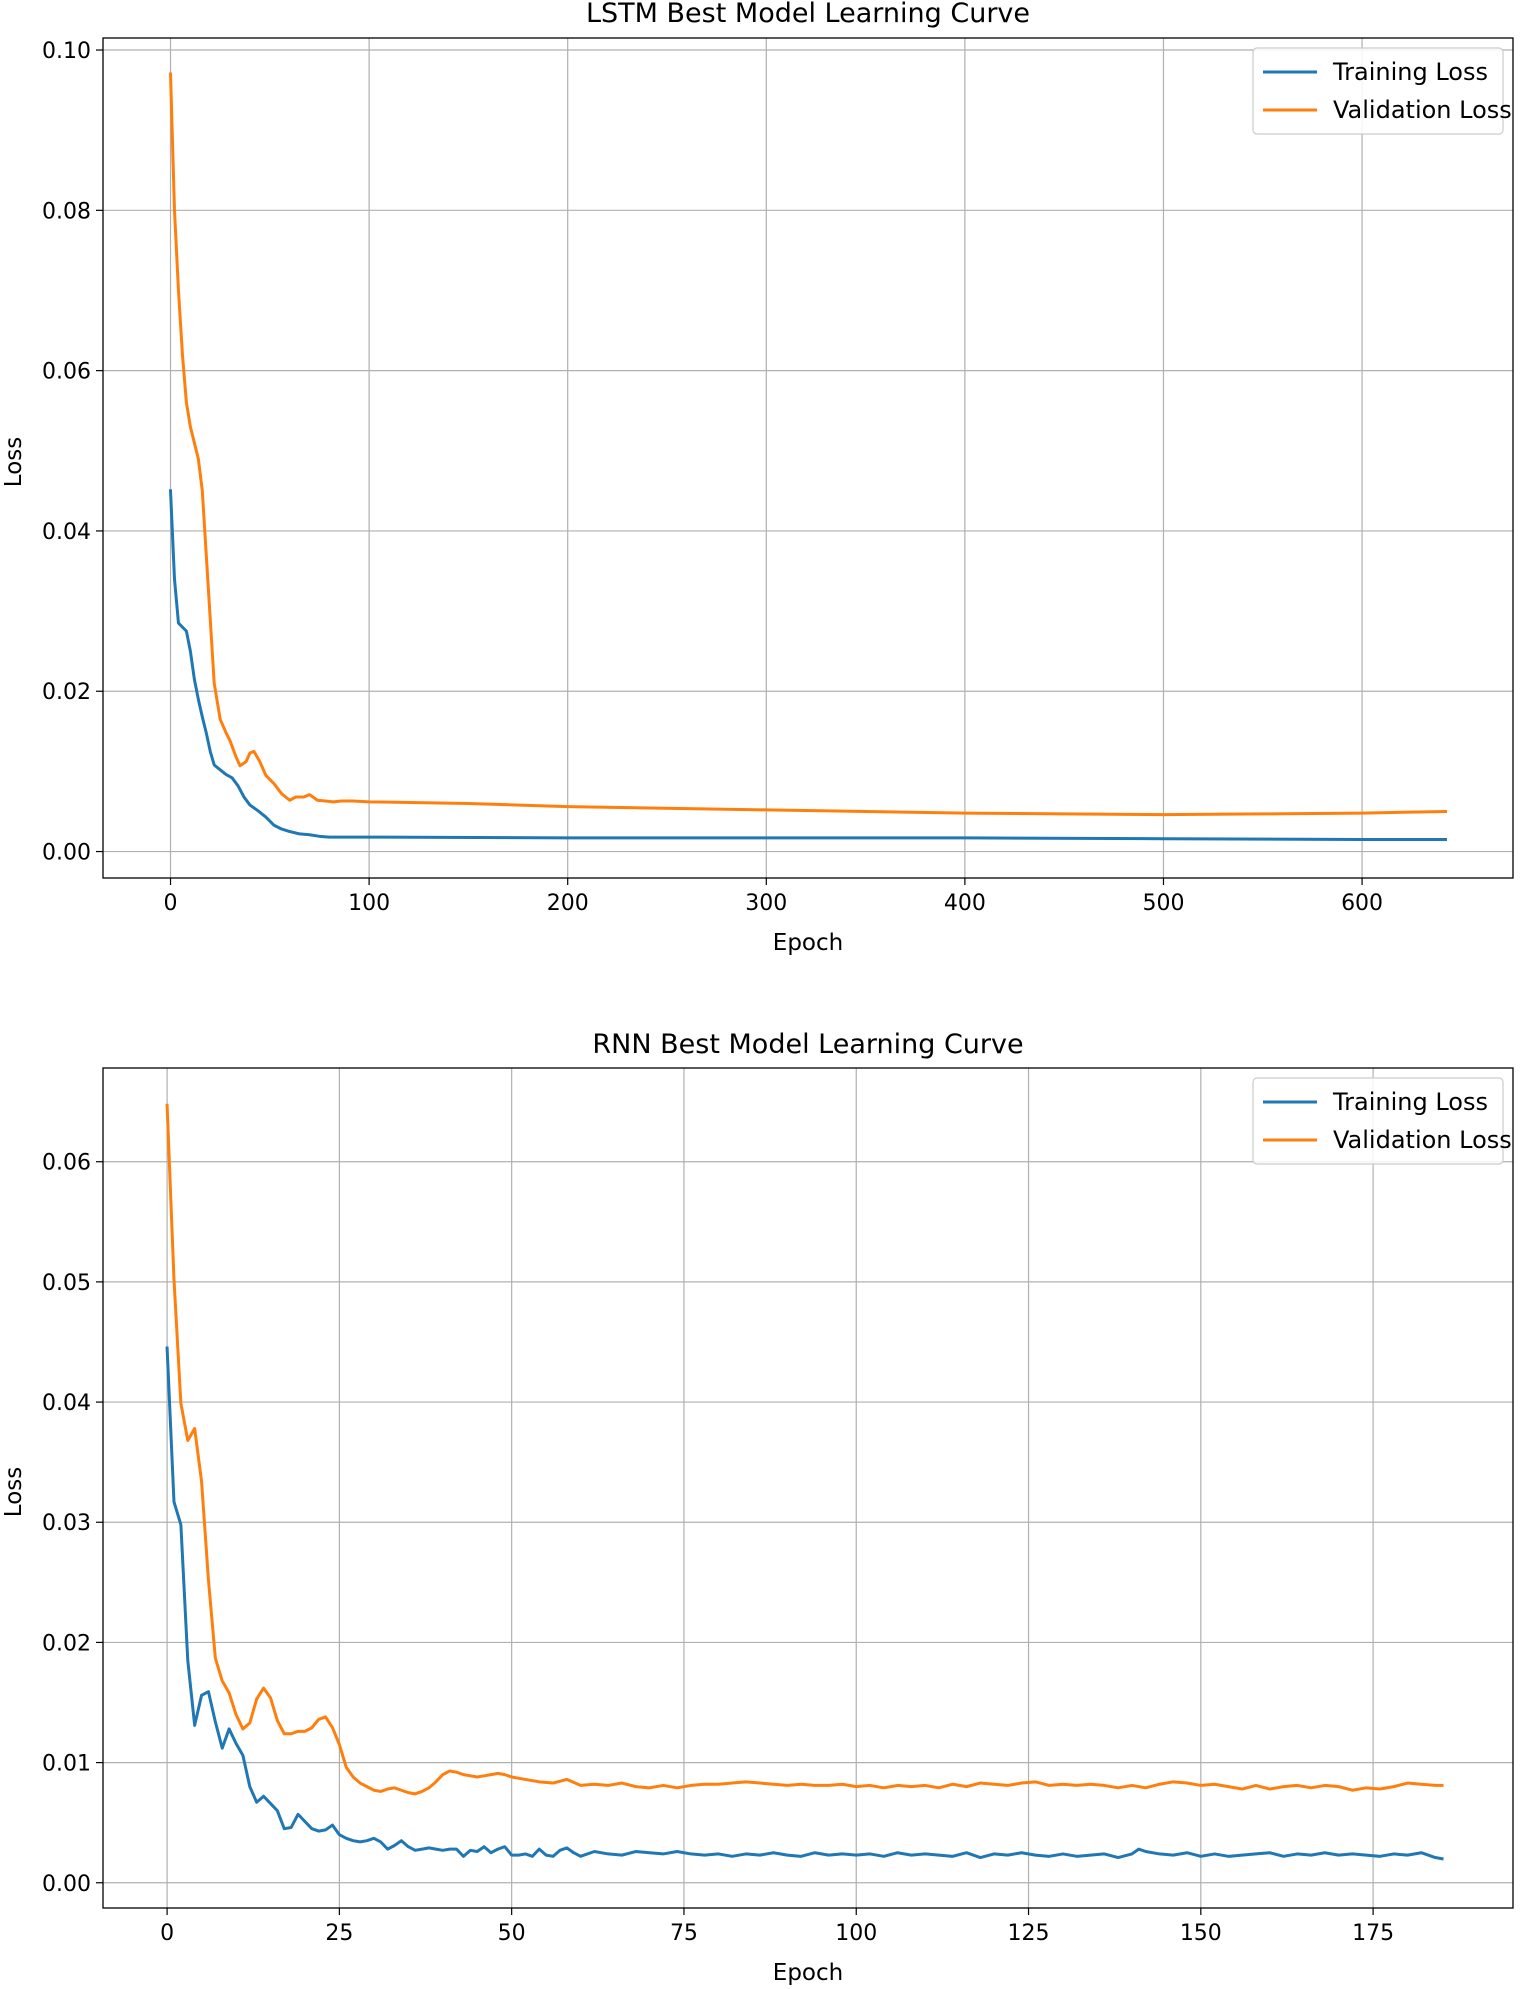 The height and width of the screenshot is (1989, 1520). What do you see at coordinates (766, 903) in the screenshot?
I see `x-tick-label: 300` at bounding box center [766, 903].